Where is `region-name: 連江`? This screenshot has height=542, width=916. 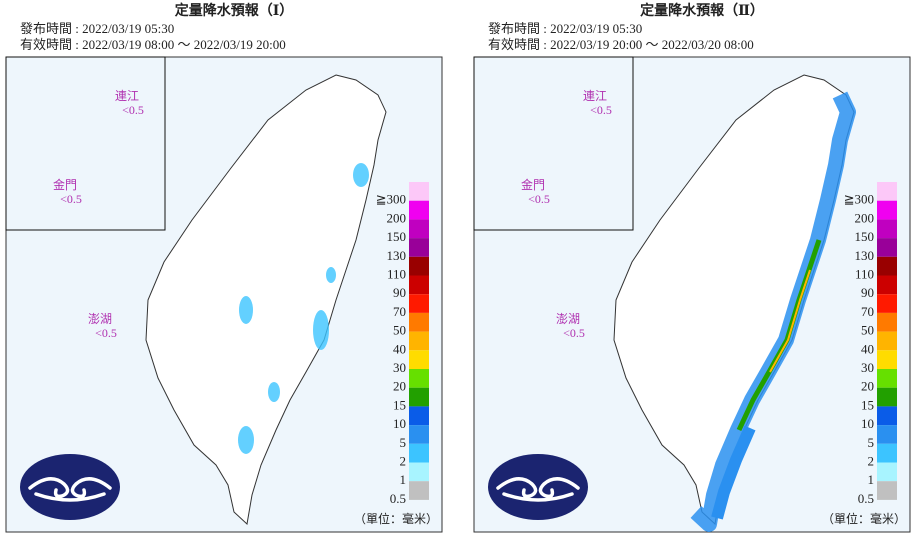
region-name: 連江 is located at coordinates (595, 96).